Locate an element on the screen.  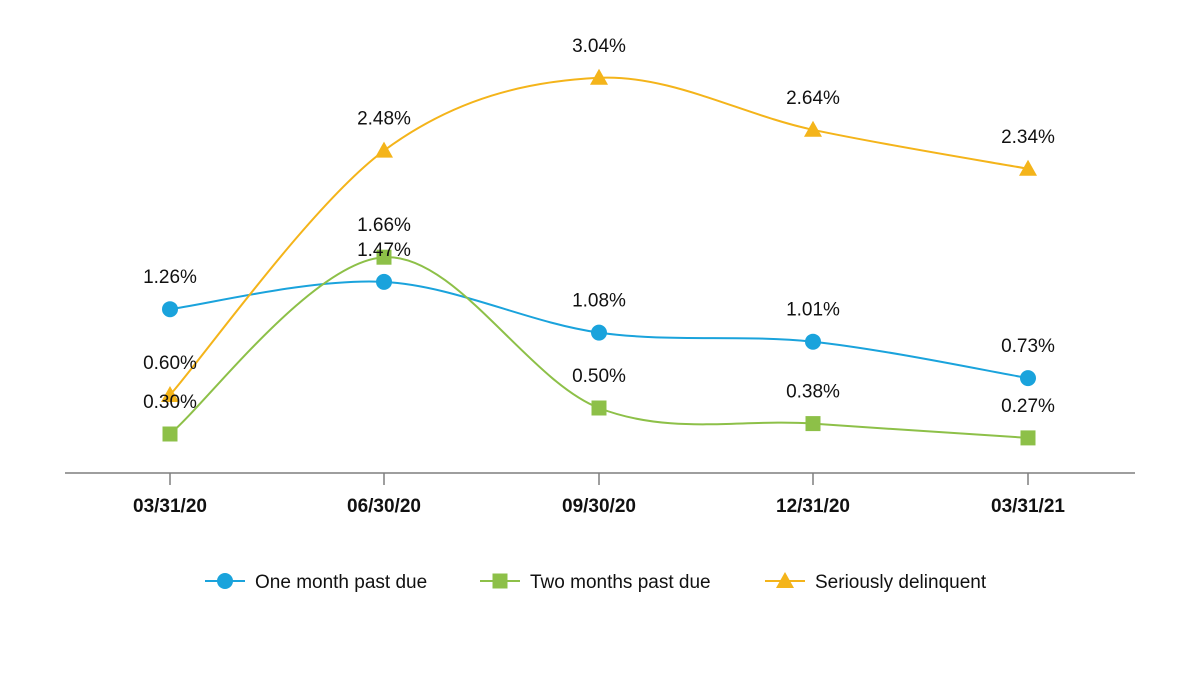
one-month-past-due-data-label: 1.47% is located at coordinates (384, 250).